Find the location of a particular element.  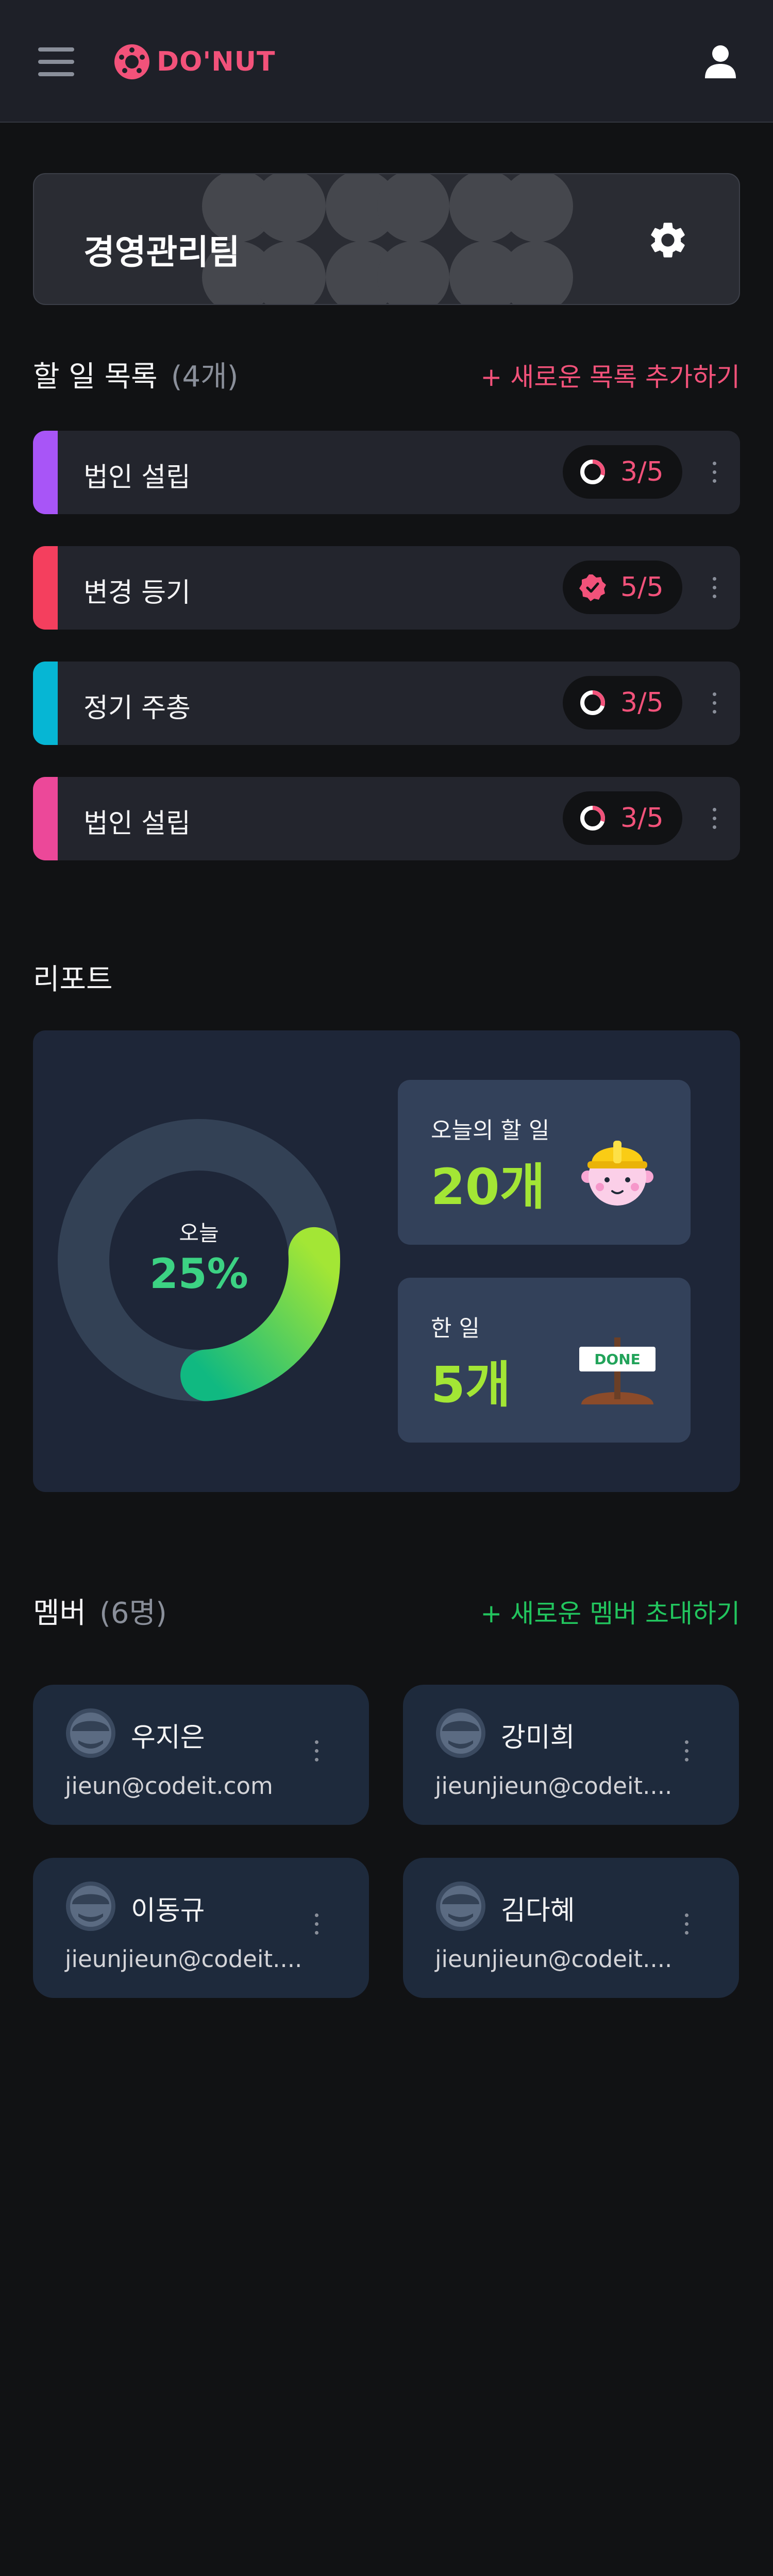

top-header: DO'NUT is located at coordinates (386, 61).